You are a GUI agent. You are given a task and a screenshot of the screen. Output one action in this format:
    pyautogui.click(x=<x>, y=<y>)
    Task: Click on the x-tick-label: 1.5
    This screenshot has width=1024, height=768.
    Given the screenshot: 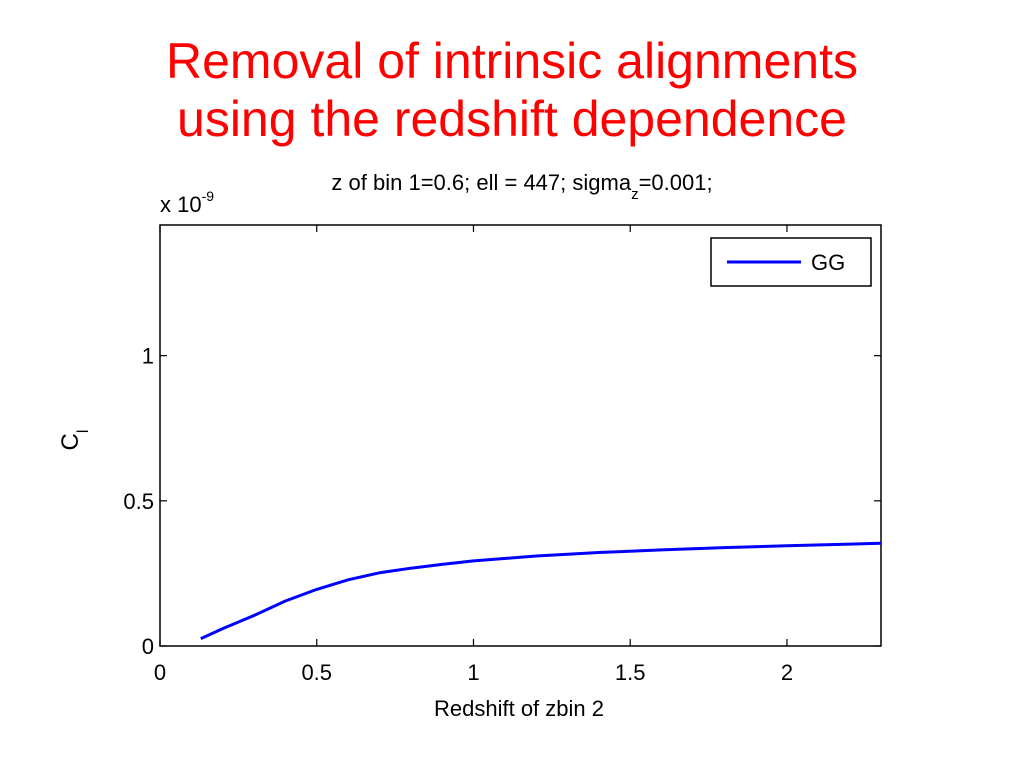 What is the action you would take?
    pyautogui.click(x=630, y=672)
    